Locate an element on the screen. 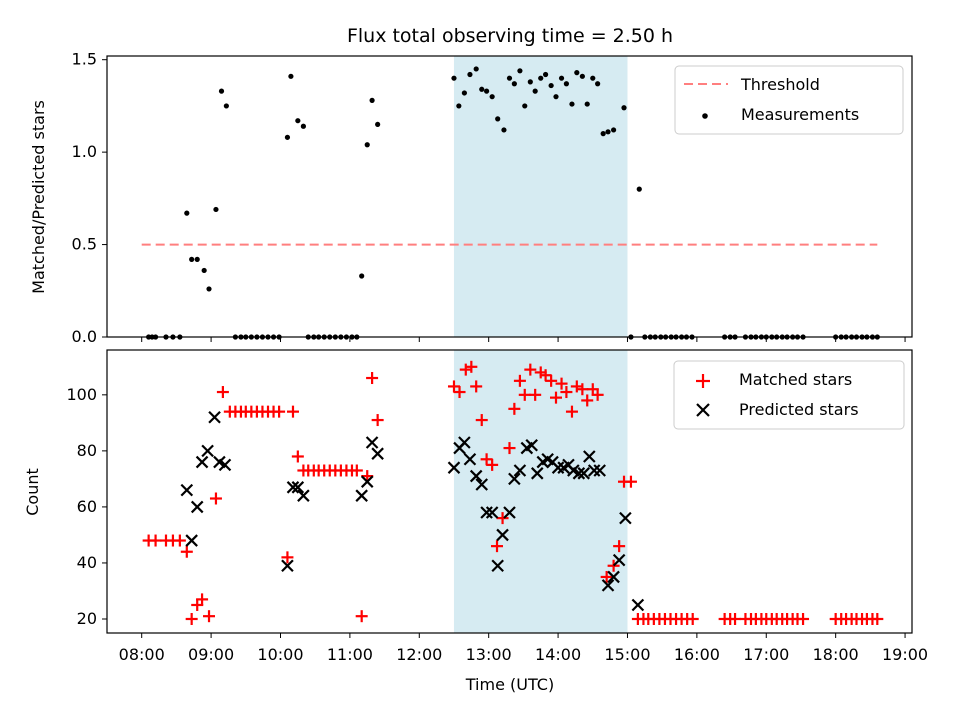  bottom-legend: Matched stars Predicted stars is located at coordinates (789, 395).